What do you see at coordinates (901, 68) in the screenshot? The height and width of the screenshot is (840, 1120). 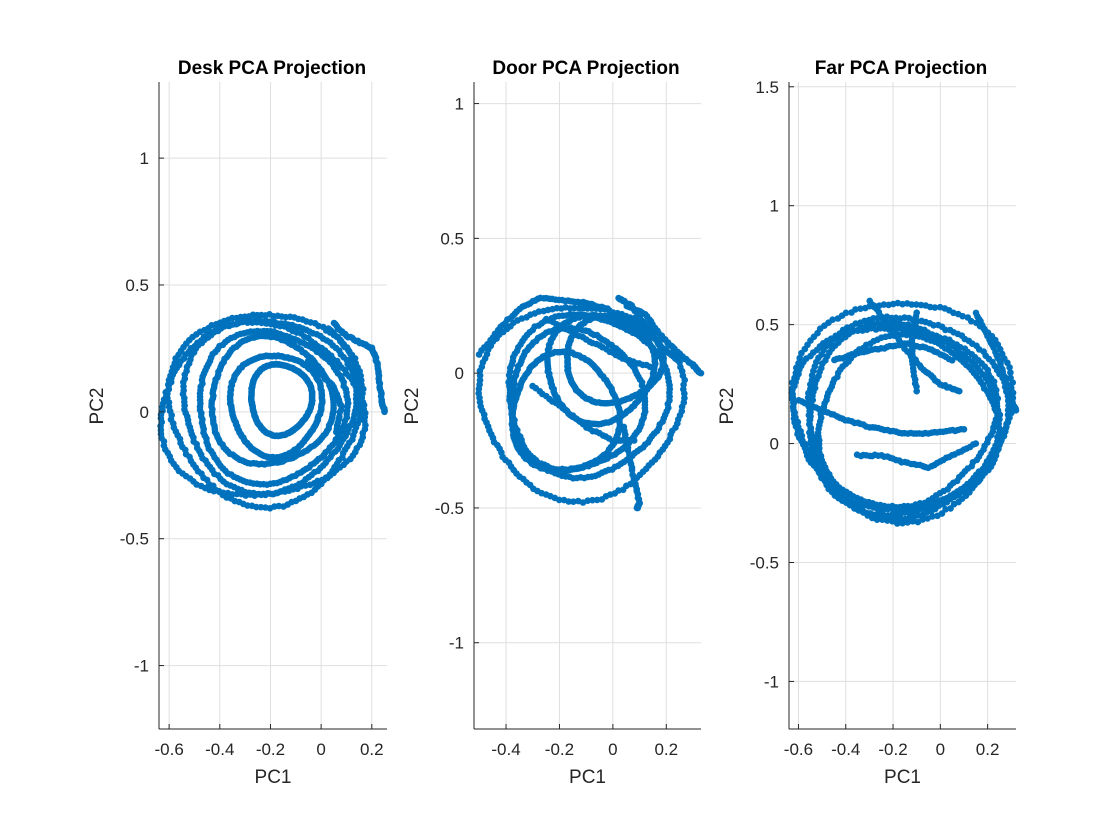 I see `chart-title: Far PCA Projection` at bounding box center [901, 68].